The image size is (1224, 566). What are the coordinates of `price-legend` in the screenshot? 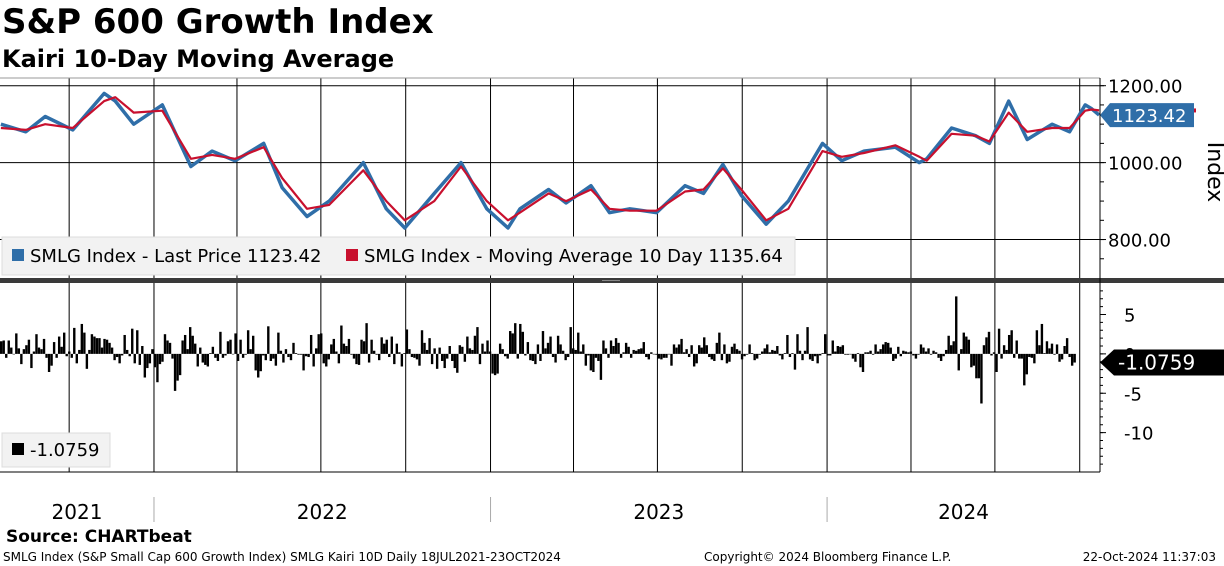 It's located at (398, 256).